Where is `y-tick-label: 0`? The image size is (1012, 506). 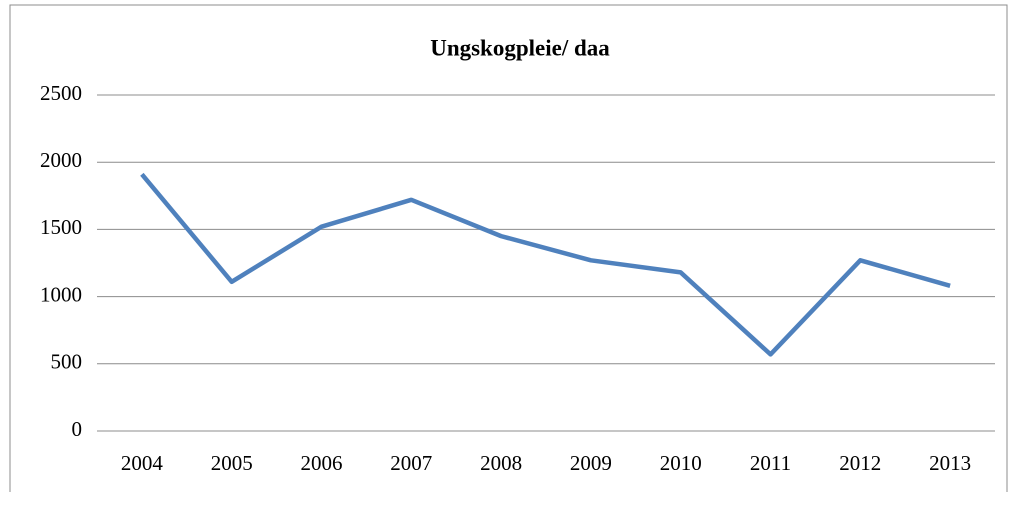
y-tick-label: 0 is located at coordinates (77, 429).